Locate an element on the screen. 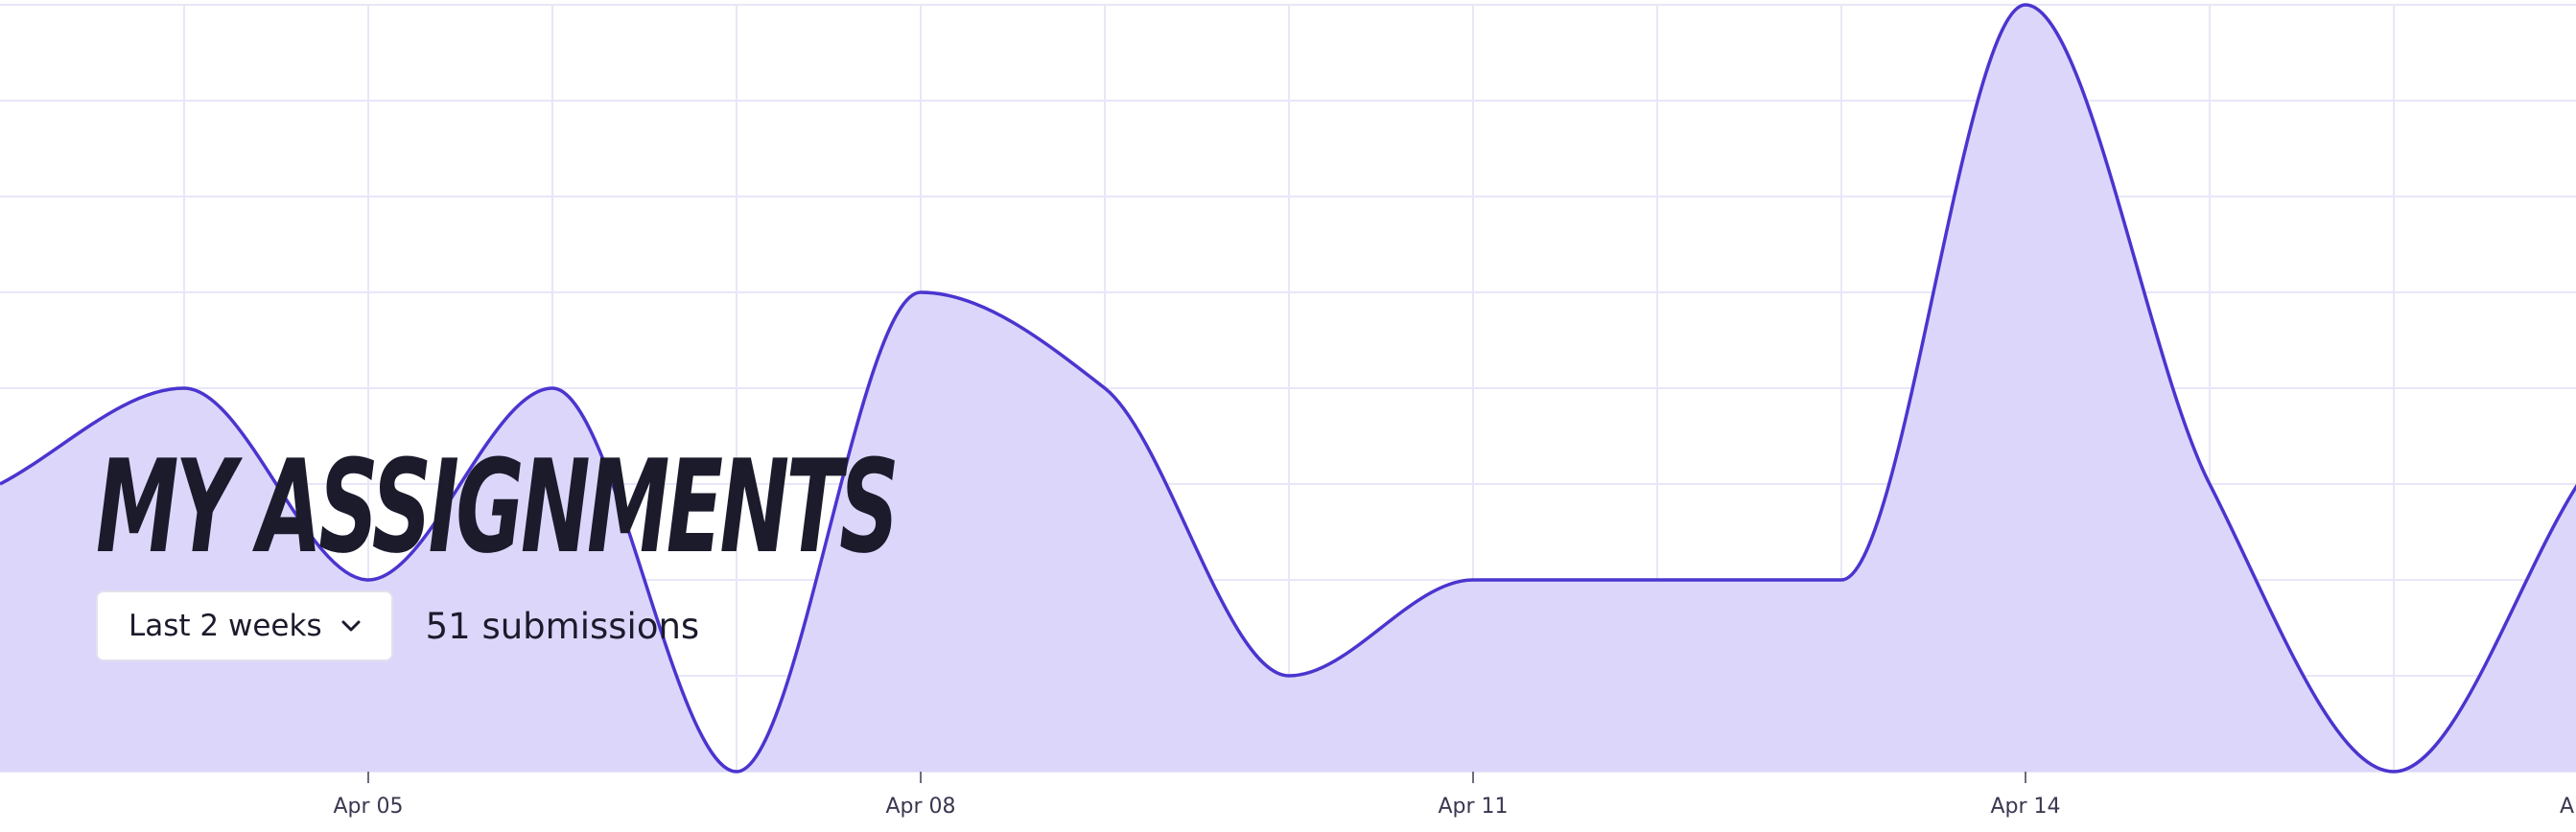  x-tick-label: Apr 11 is located at coordinates (1473, 807).